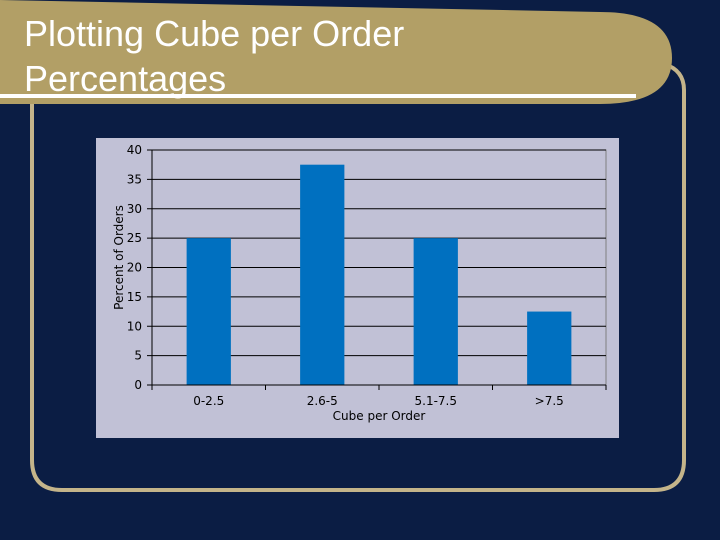  What do you see at coordinates (134, 150) in the screenshot?
I see `y-tick-label: 40` at bounding box center [134, 150].